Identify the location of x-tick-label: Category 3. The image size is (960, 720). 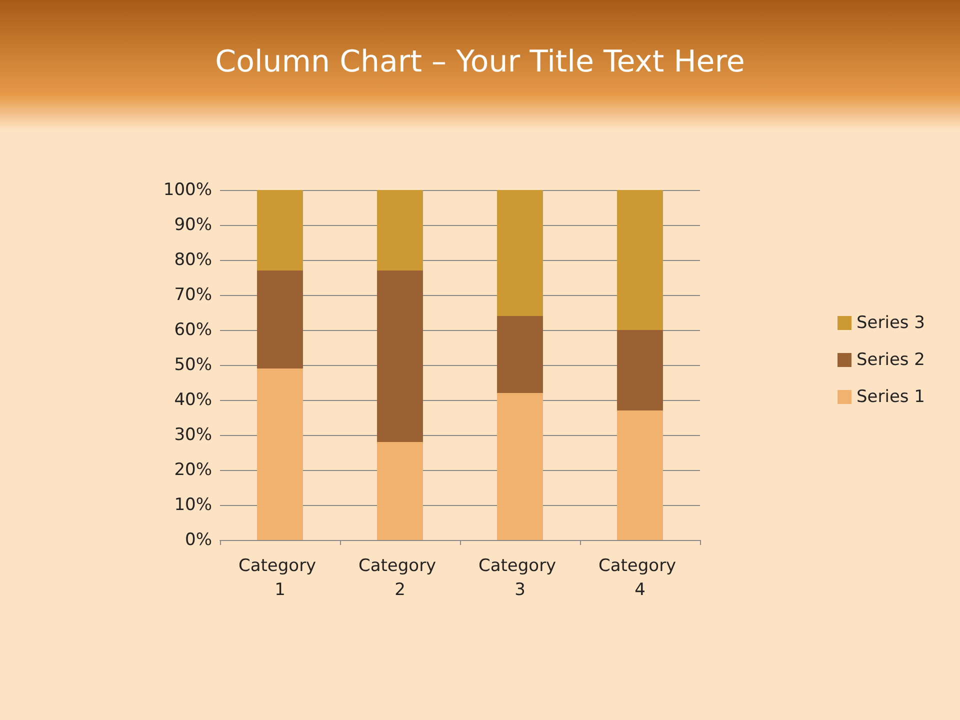
(520, 578).